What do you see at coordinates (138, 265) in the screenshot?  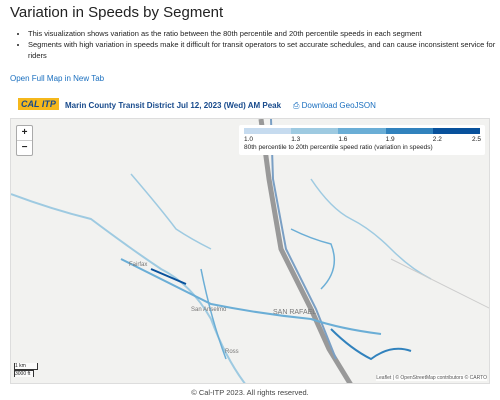 I see `place-label: Fairfax` at bounding box center [138, 265].